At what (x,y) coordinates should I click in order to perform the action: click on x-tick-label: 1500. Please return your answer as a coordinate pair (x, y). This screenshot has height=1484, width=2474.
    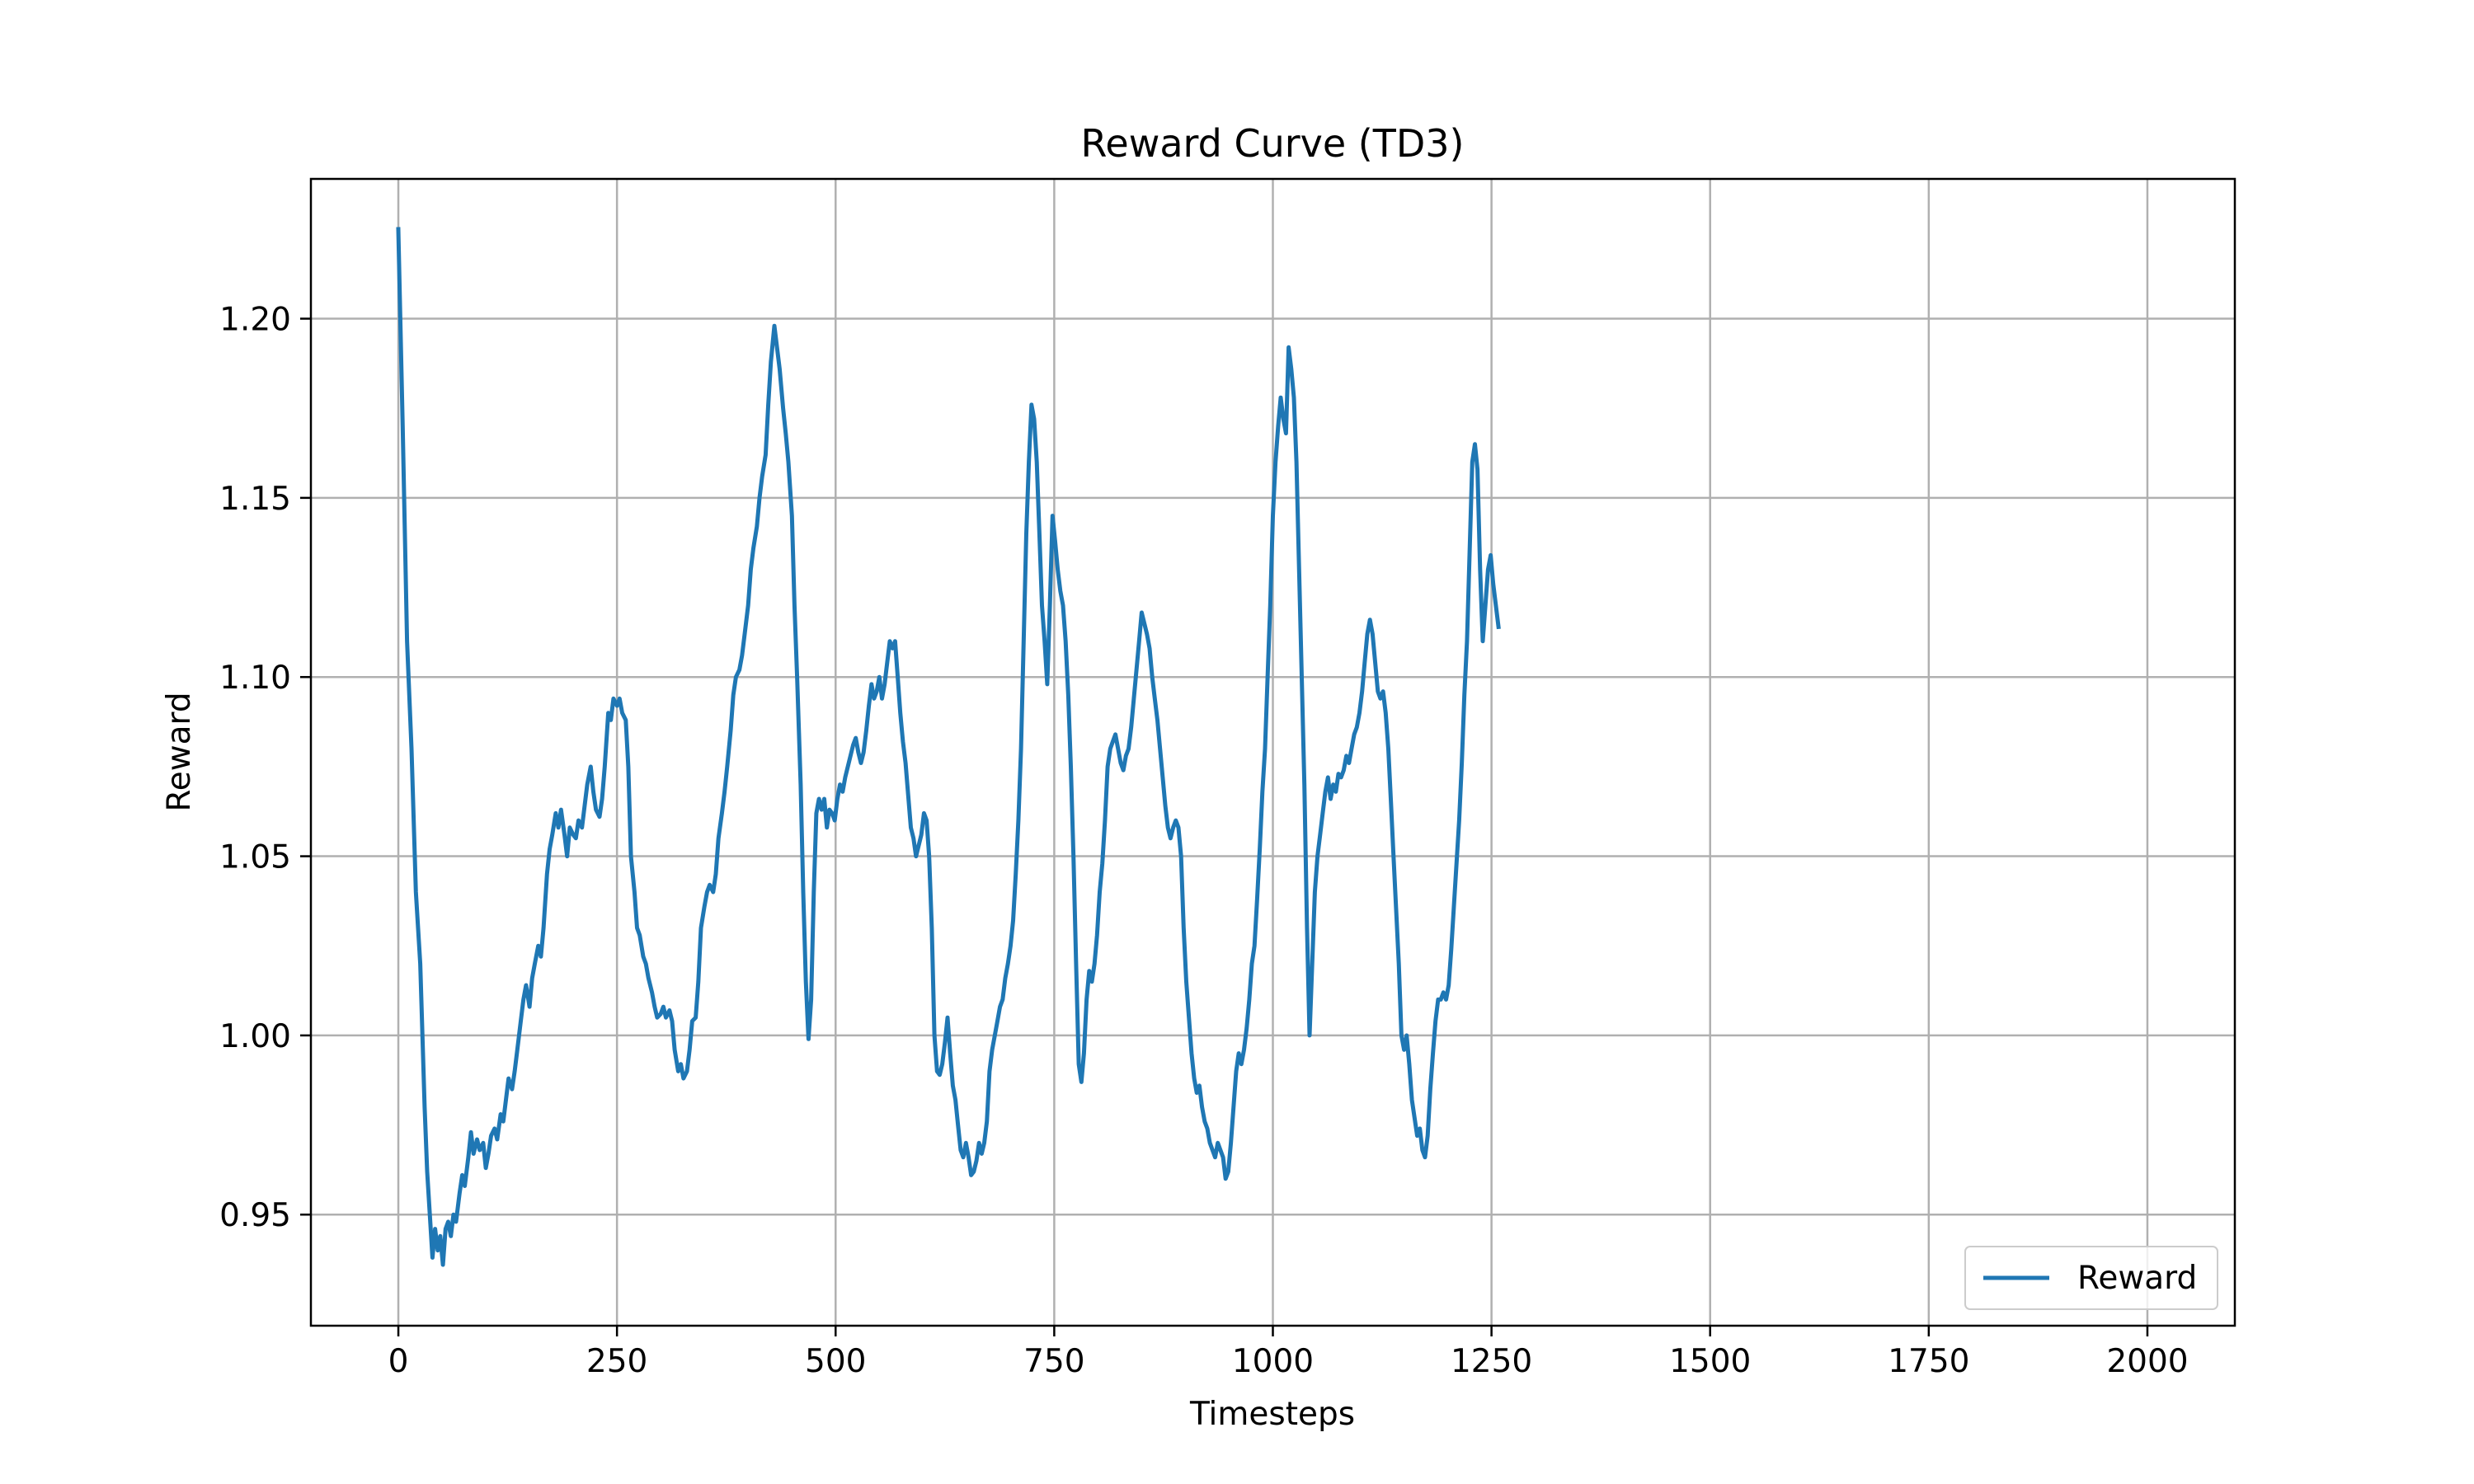
    Looking at the image, I should click on (1710, 1361).